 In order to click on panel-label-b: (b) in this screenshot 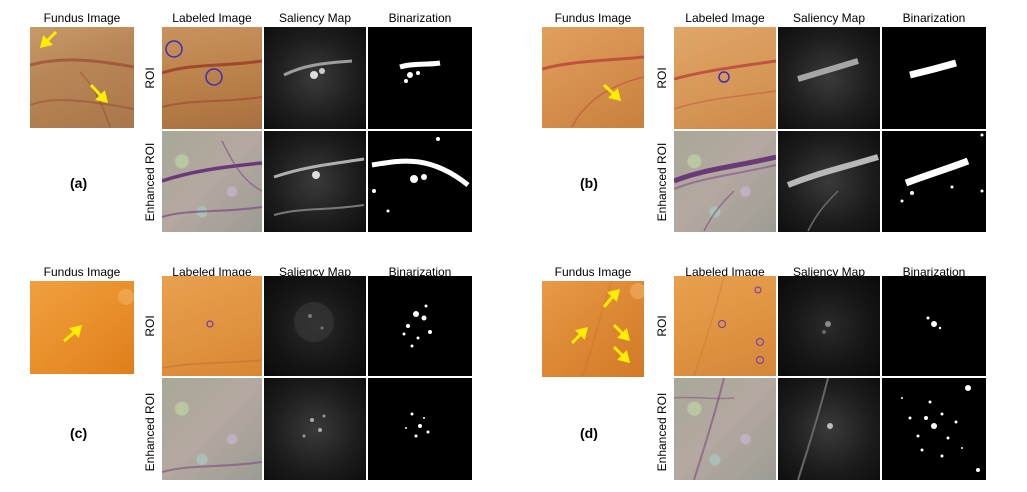, I will do `click(589, 183)`.